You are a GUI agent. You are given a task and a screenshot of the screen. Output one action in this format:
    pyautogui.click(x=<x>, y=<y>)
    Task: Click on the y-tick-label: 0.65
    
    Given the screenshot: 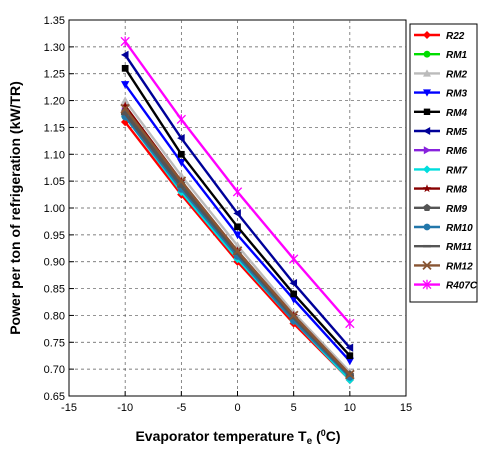 What is the action you would take?
    pyautogui.click(x=54, y=397)
    